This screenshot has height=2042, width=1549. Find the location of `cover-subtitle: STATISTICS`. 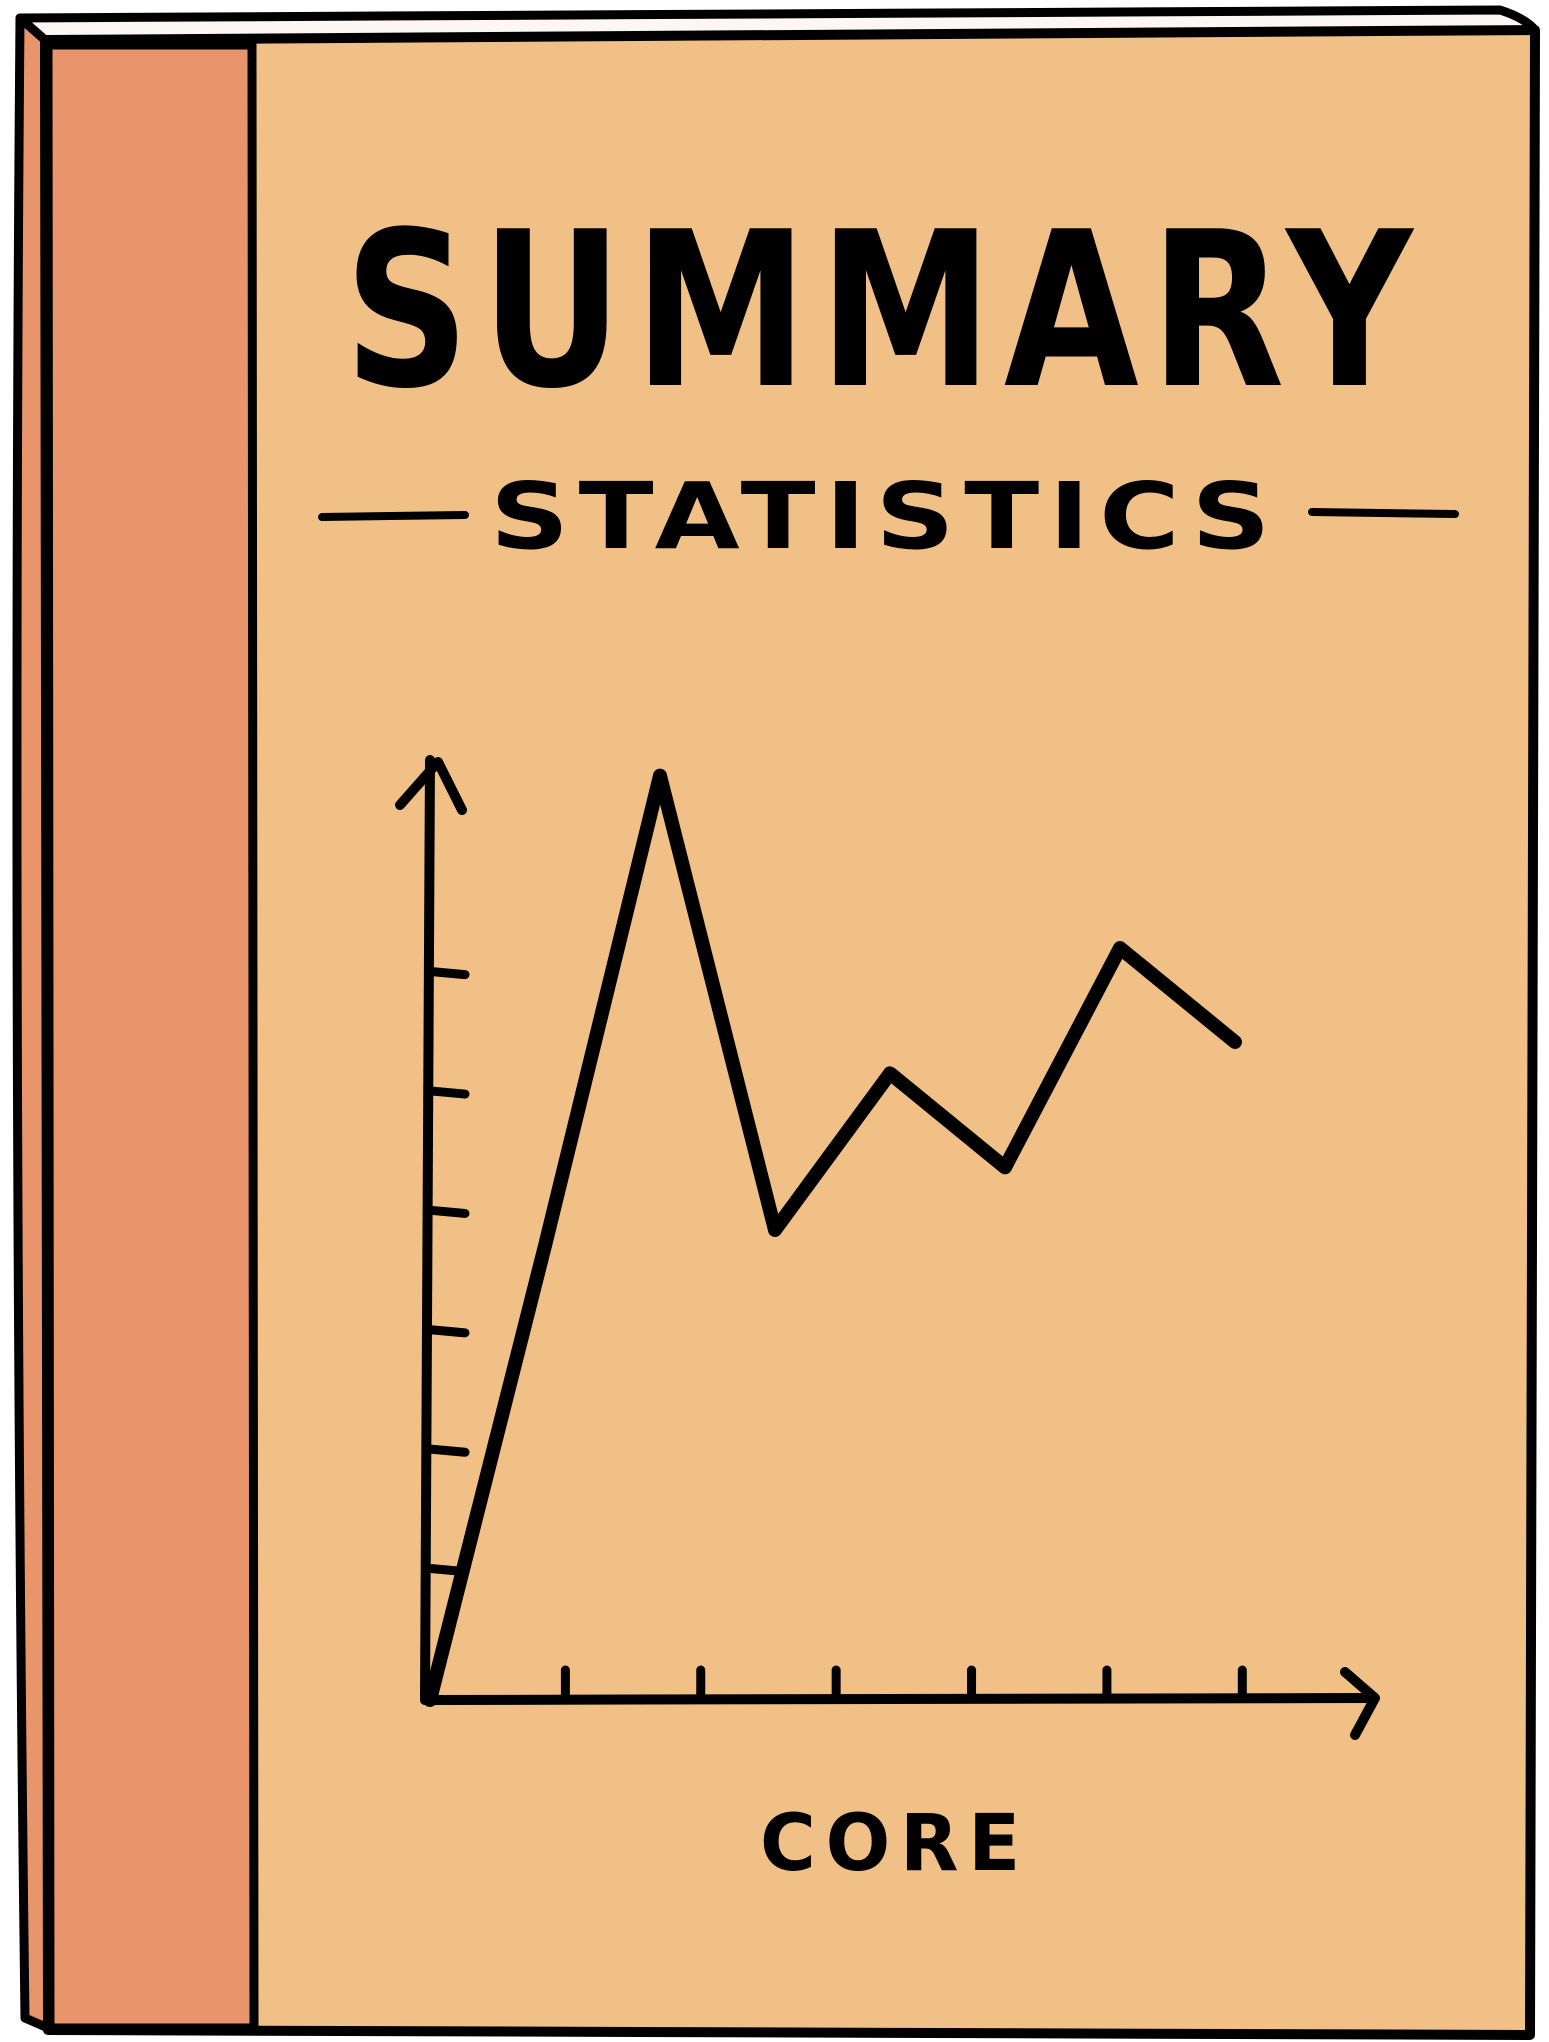

cover-subtitle: STATISTICS is located at coordinates (885, 516).